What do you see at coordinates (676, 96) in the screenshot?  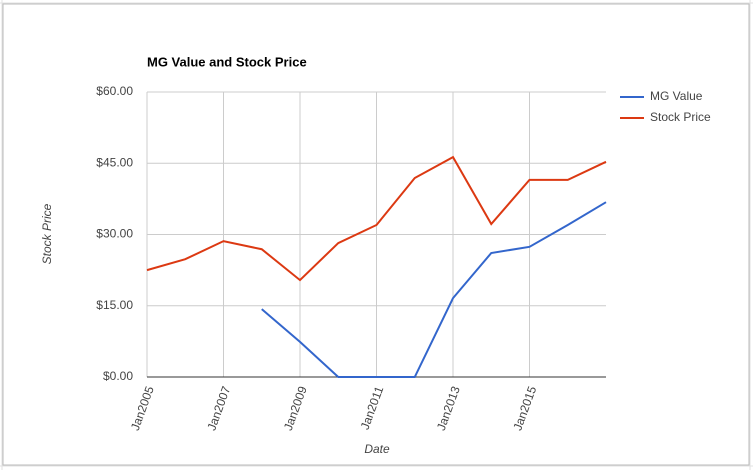 I see `legend-label: MG Value` at bounding box center [676, 96].